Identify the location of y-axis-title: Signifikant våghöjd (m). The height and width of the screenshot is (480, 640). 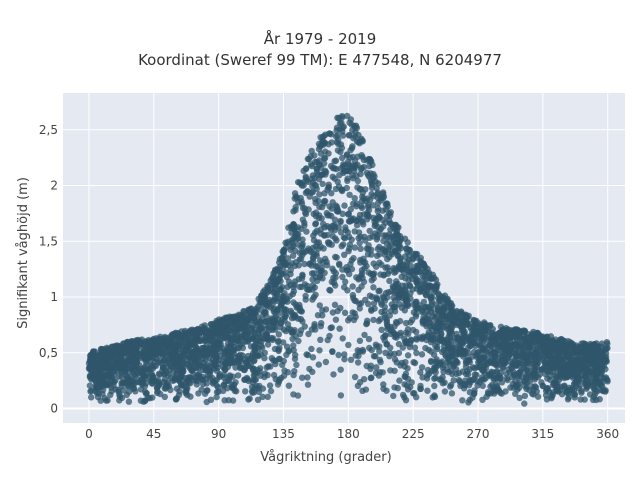
(23, 253).